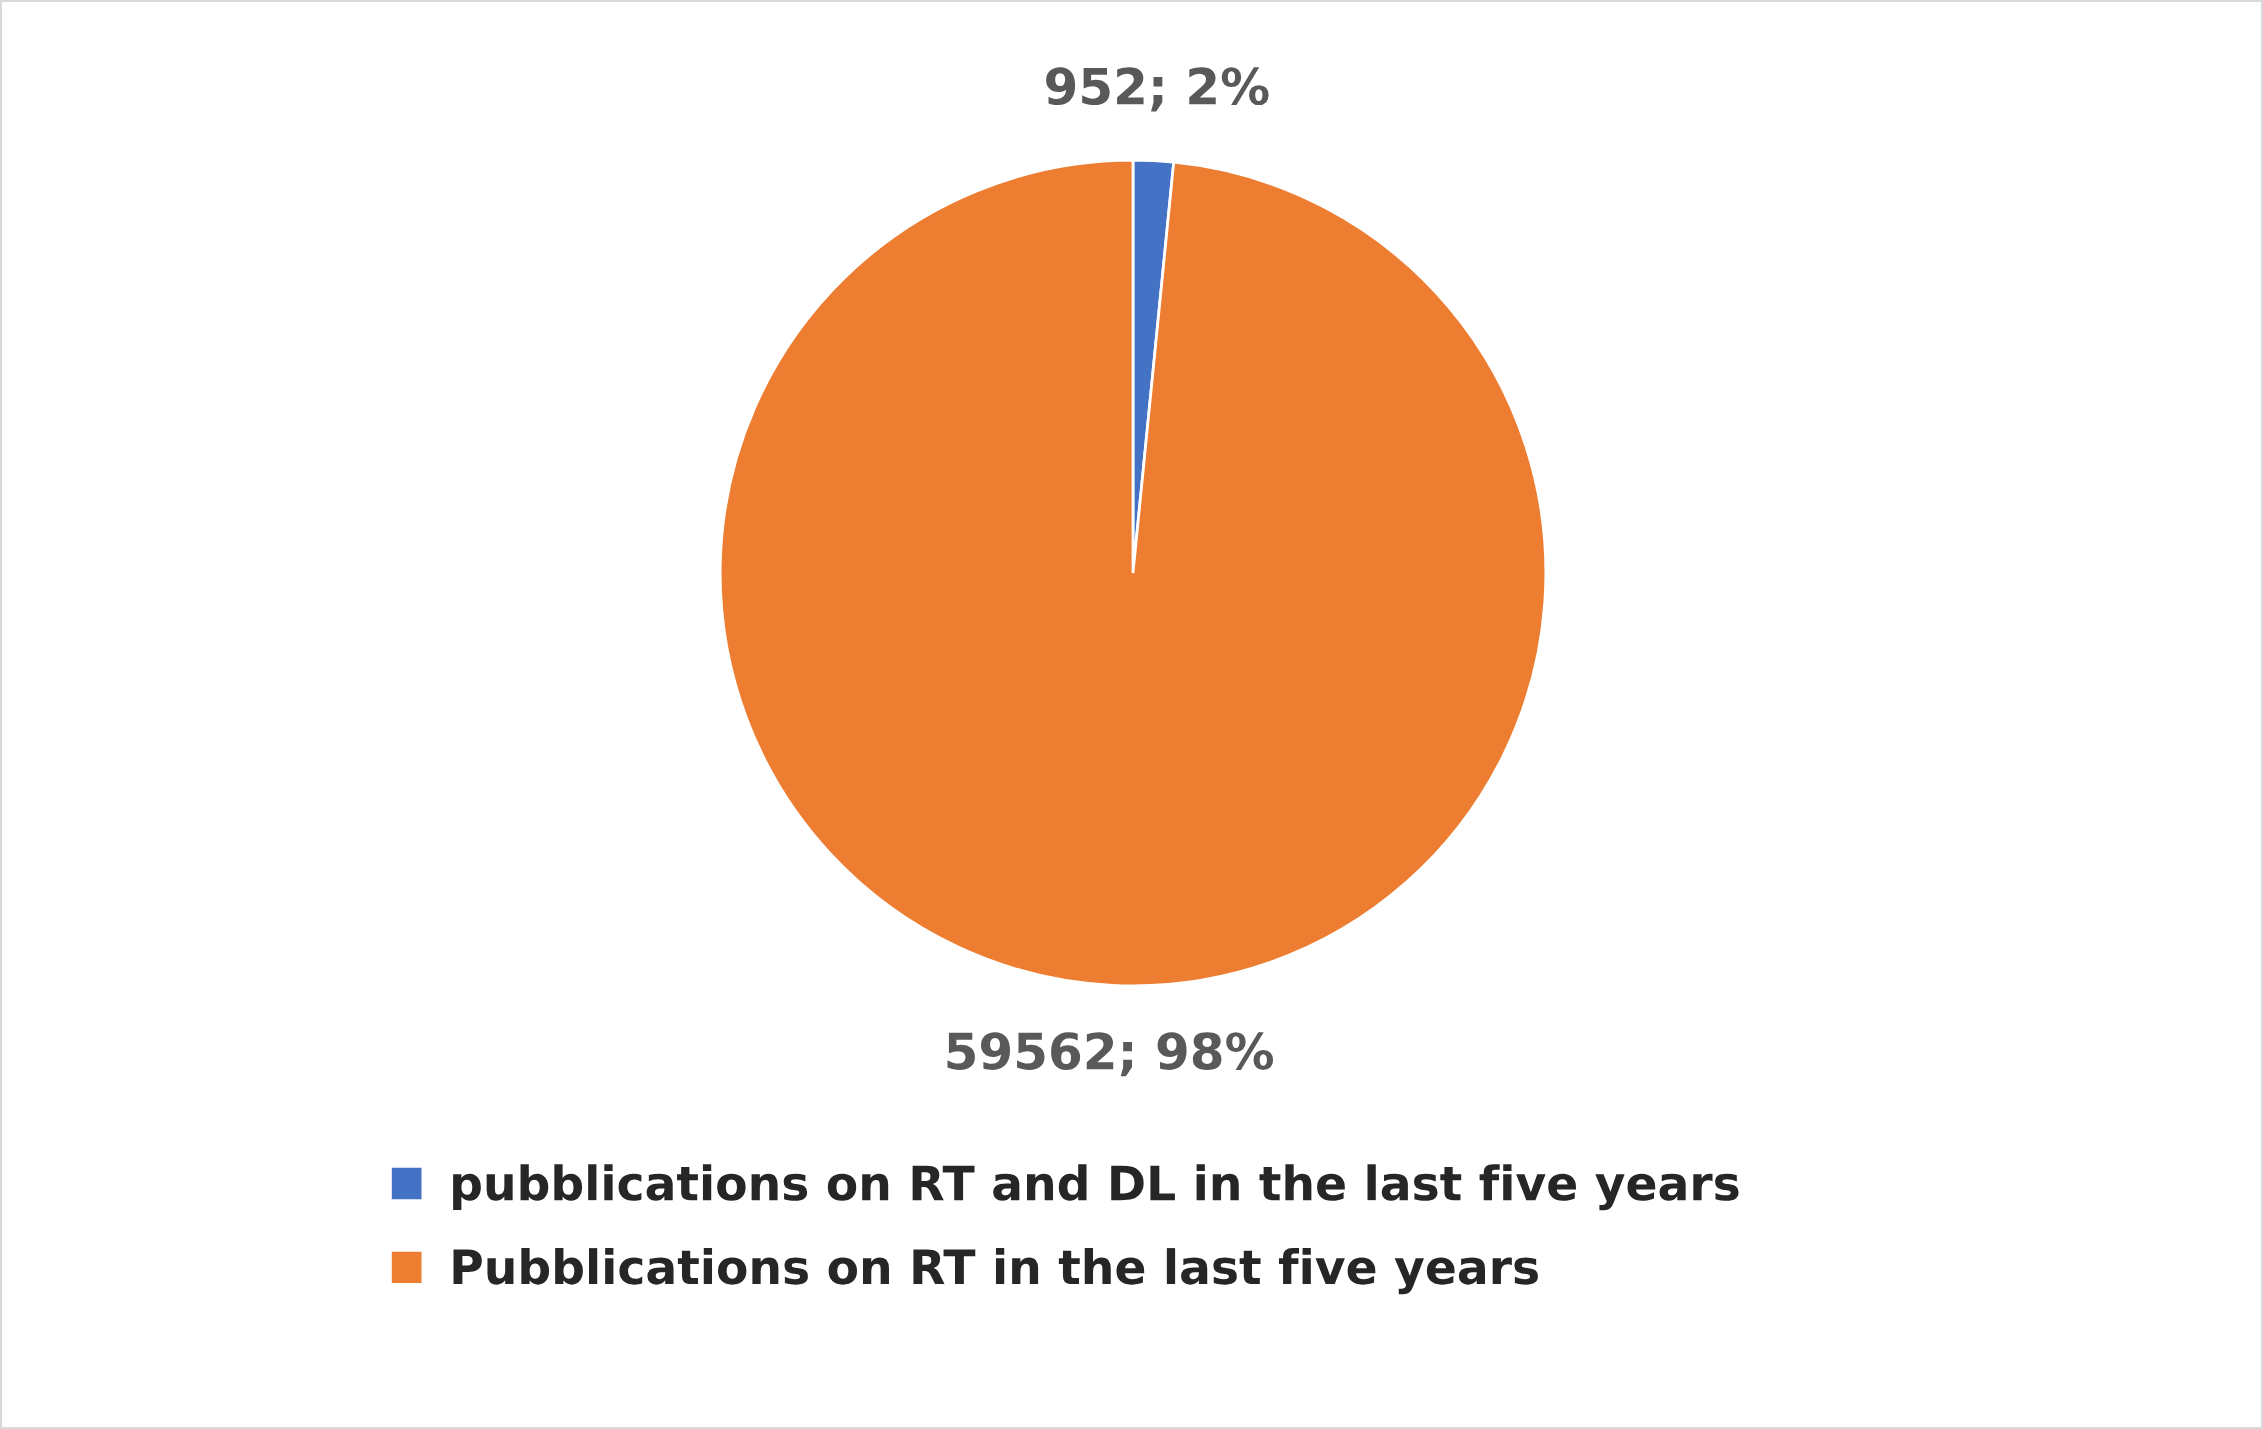 The image size is (2263, 1429). I want to click on legend-label: pubblications on RT and DL in the last five years, so click(1096, 1187).